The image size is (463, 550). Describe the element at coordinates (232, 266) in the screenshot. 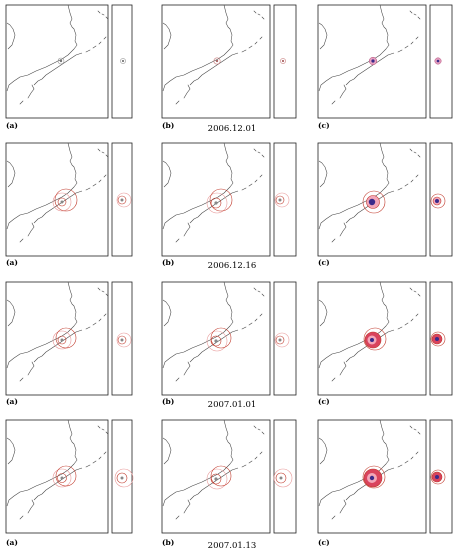

I see `row-date-caption: 2006.12.16` at that location.